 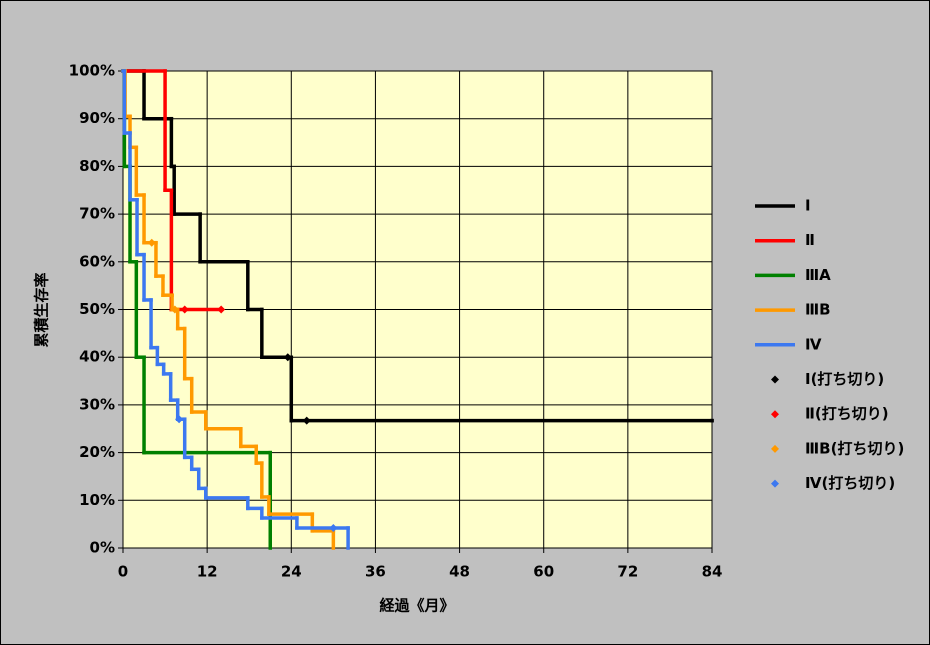 What do you see at coordinates (97, 452) in the screenshot?
I see `y-tick-label: 20%` at bounding box center [97, 452].